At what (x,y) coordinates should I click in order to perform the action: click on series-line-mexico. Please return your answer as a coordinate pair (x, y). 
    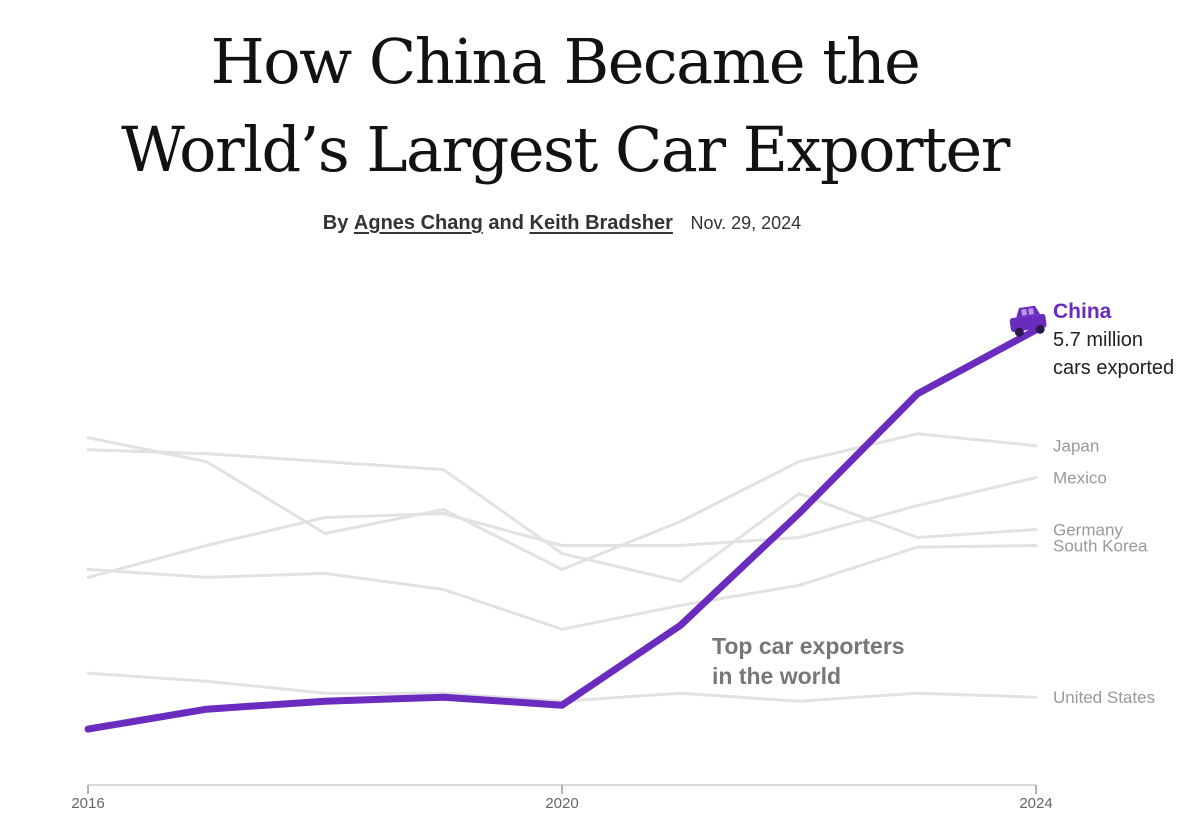
    Looking at the image, I should click on (562, 527).